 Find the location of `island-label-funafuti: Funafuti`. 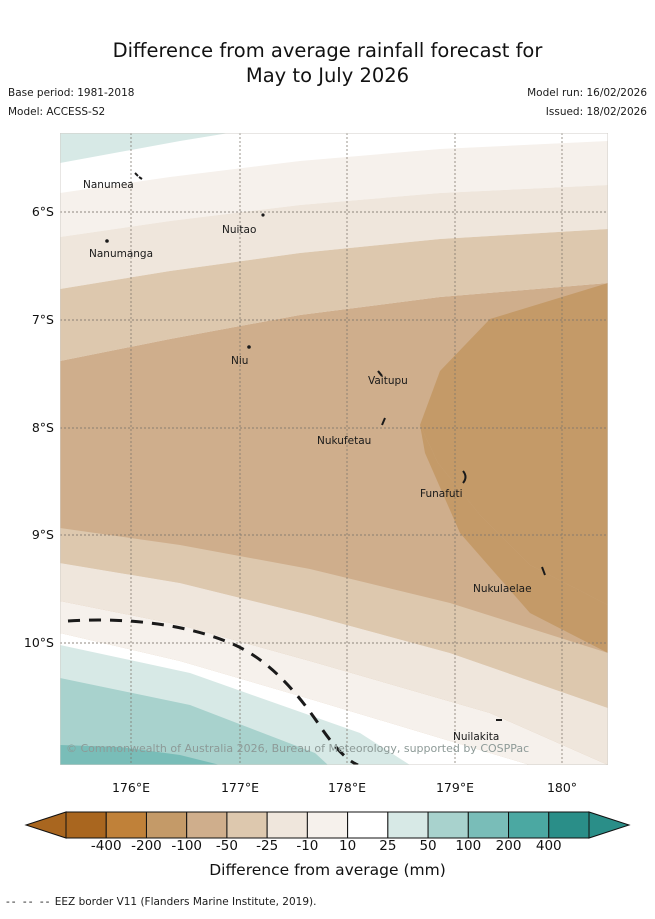

island-label-funafuti: Funafuti is located at coordinates (441, 494).